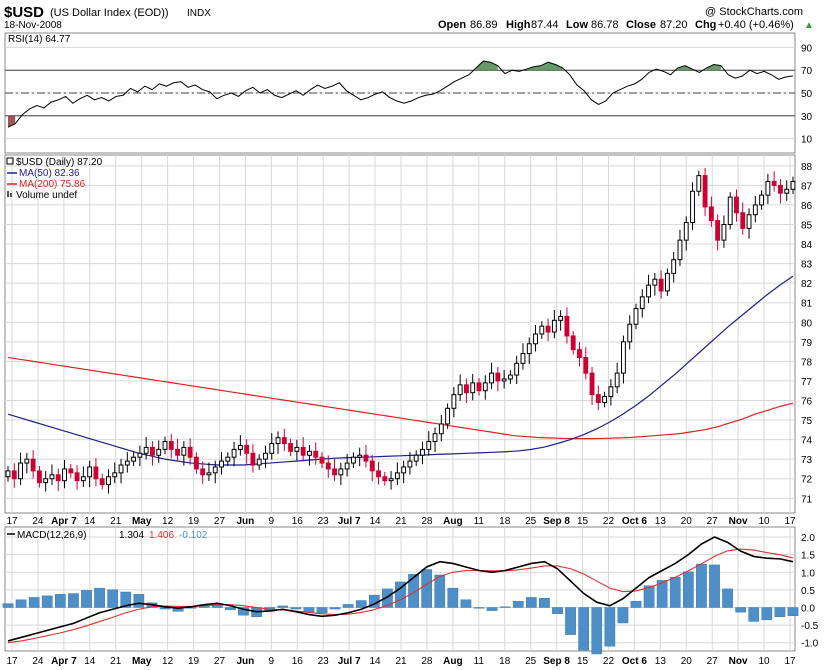 This screenshot has width=826, height=670. Describe the element at coordinates (246, 521) in the screenshot. I see `x-axis-top-tick-label-9: Jun` at that location.